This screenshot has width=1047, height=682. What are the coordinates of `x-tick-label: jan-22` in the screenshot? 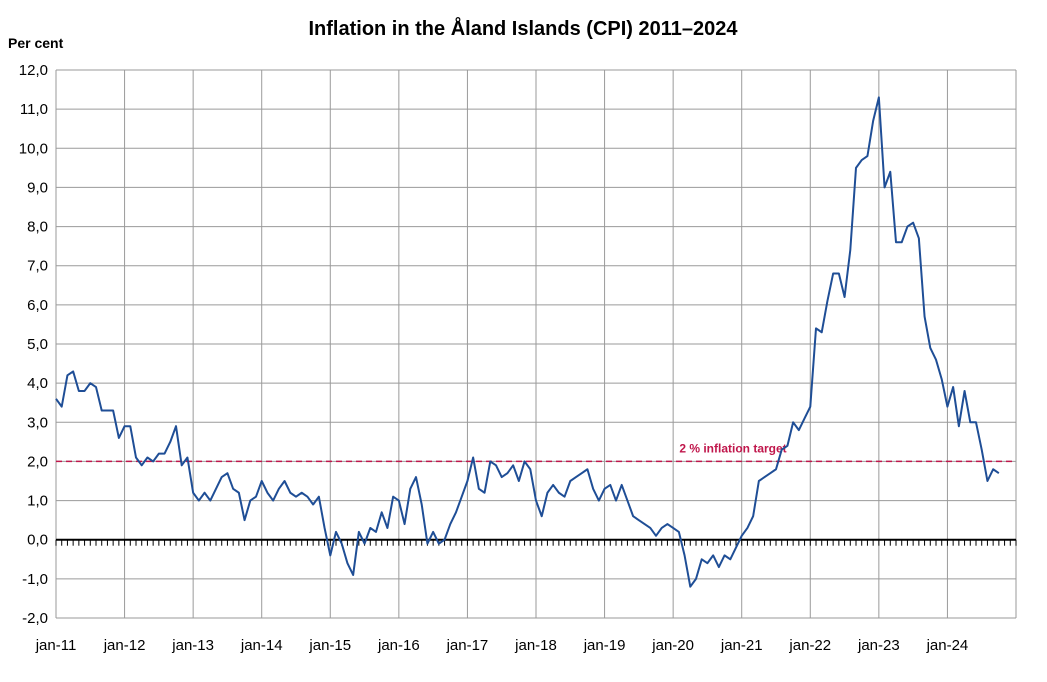 It's located at (809, 645).